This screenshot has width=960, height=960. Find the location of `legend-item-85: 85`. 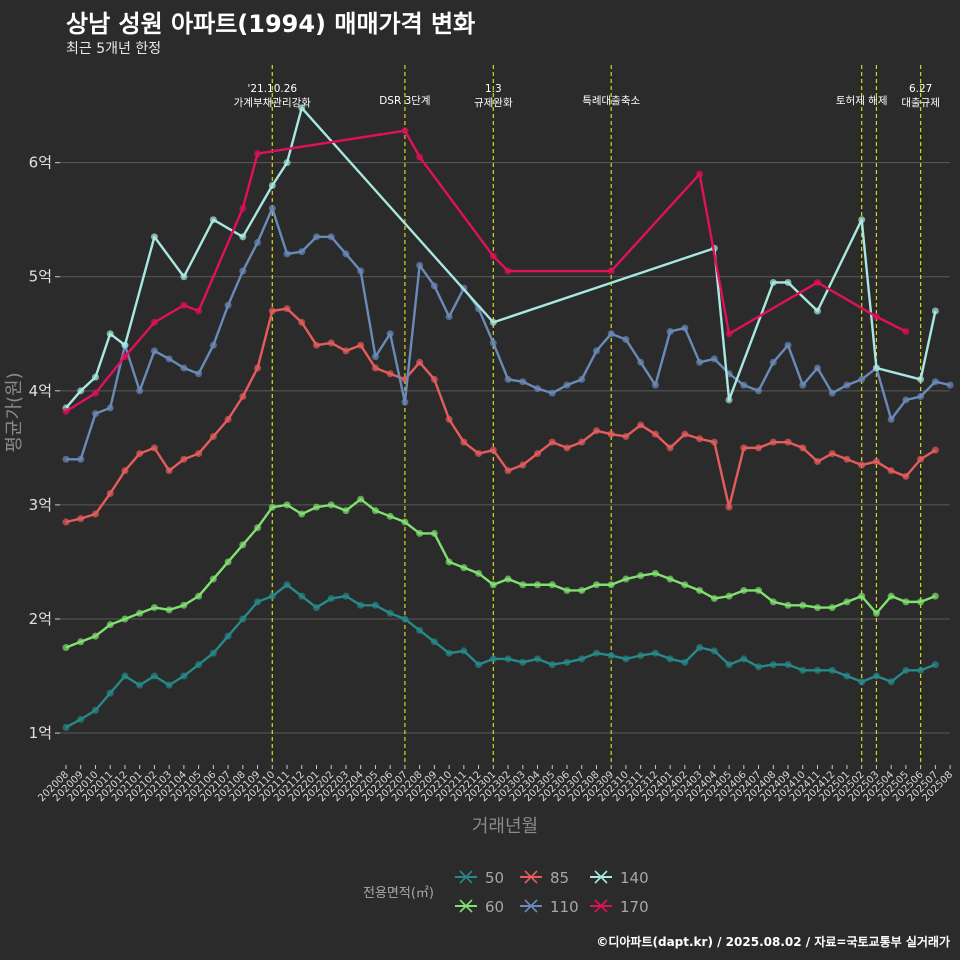

legend-item-85: 85 is located at coordinates (544, 878).